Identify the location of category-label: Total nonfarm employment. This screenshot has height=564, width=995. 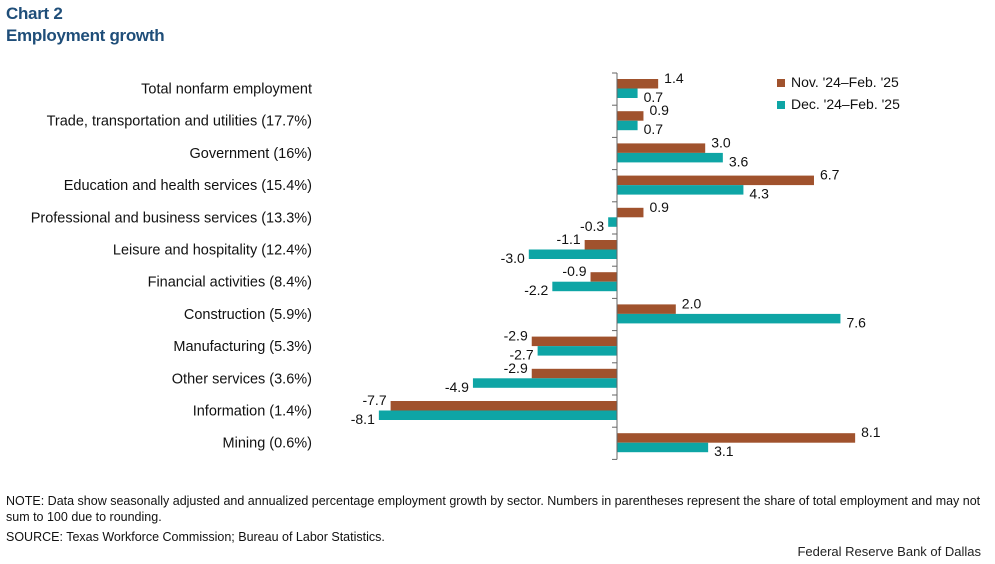
(226, 90).